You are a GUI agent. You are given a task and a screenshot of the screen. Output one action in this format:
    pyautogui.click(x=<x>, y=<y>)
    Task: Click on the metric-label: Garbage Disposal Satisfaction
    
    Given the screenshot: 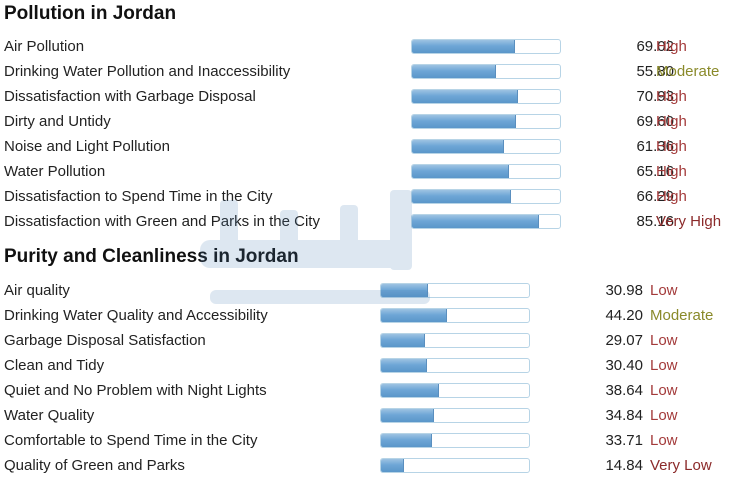 What is the action you would take?
    pyautogui.click(x=105, y=340)
    